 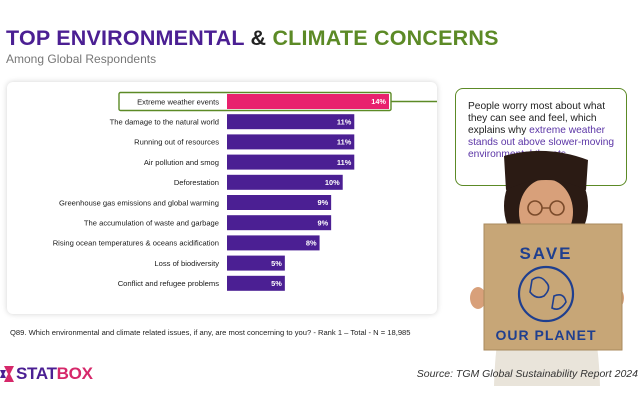 I want to click on page-title: TOP ENVIRONMENTAL & CLIMATE CONCERNS, so click(x=252, y=38).